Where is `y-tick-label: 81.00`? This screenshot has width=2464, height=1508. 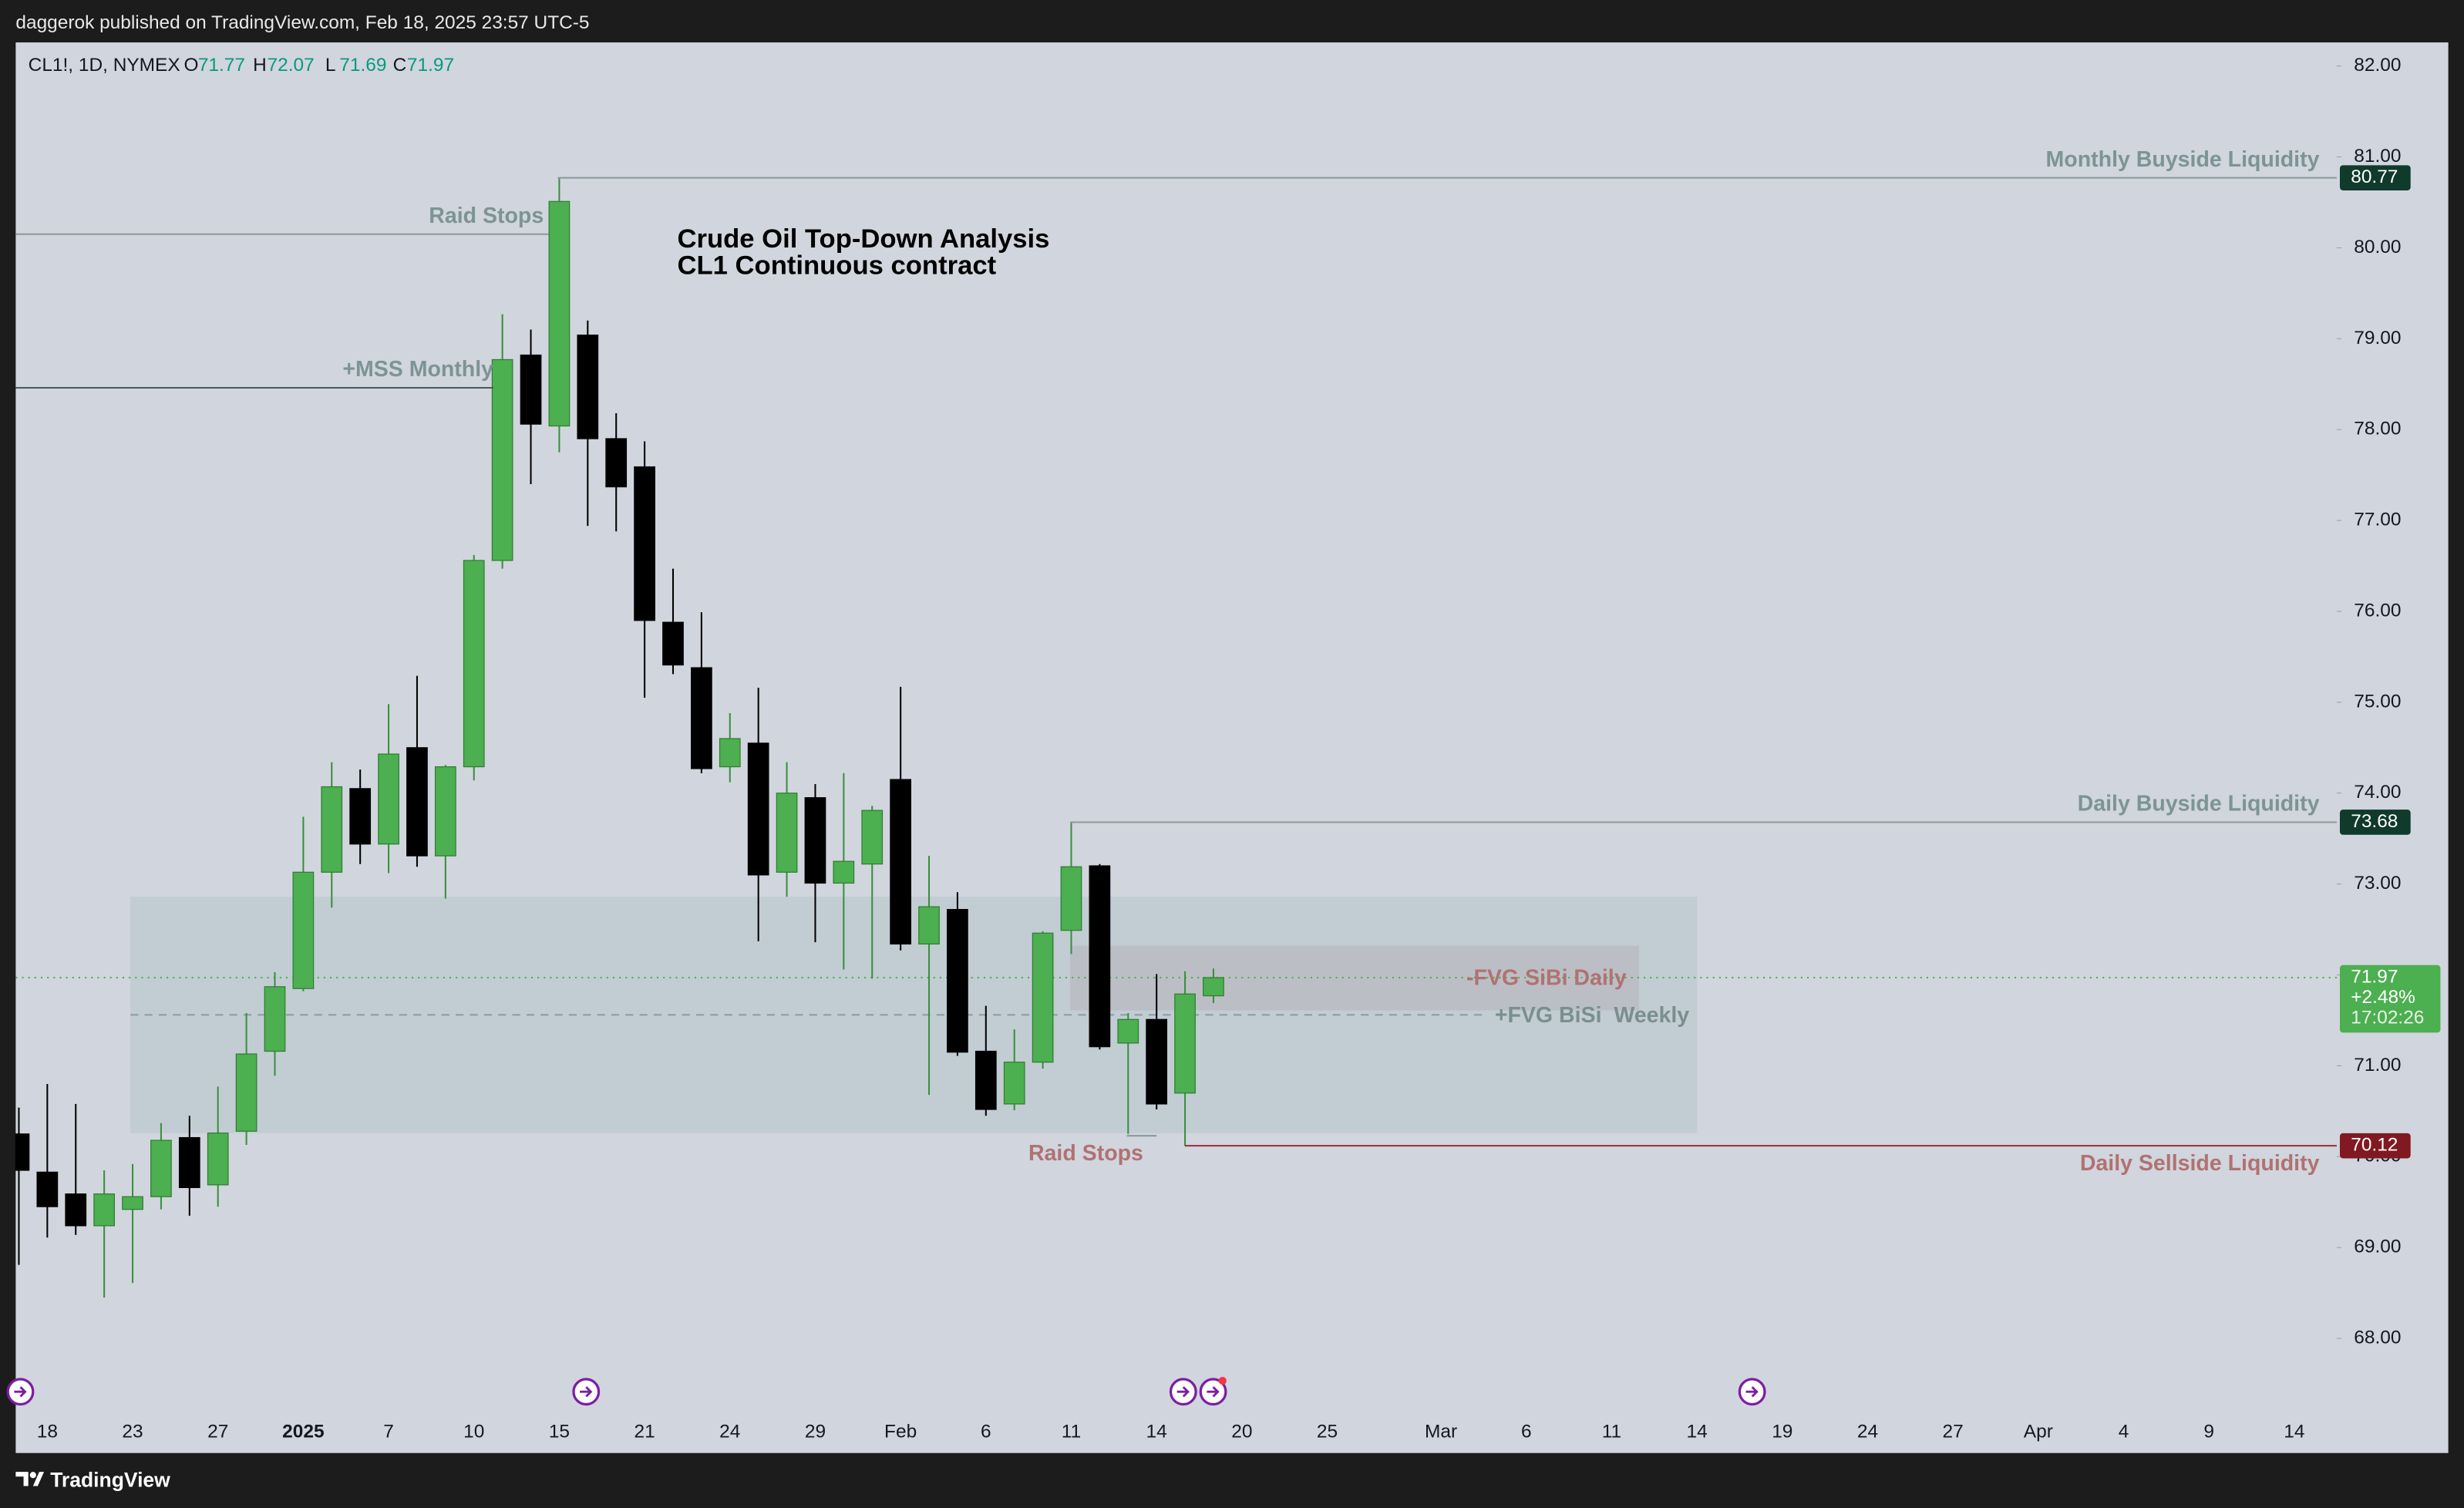 y-tick-label: 81.00 is located at coordinates (2377, 156).